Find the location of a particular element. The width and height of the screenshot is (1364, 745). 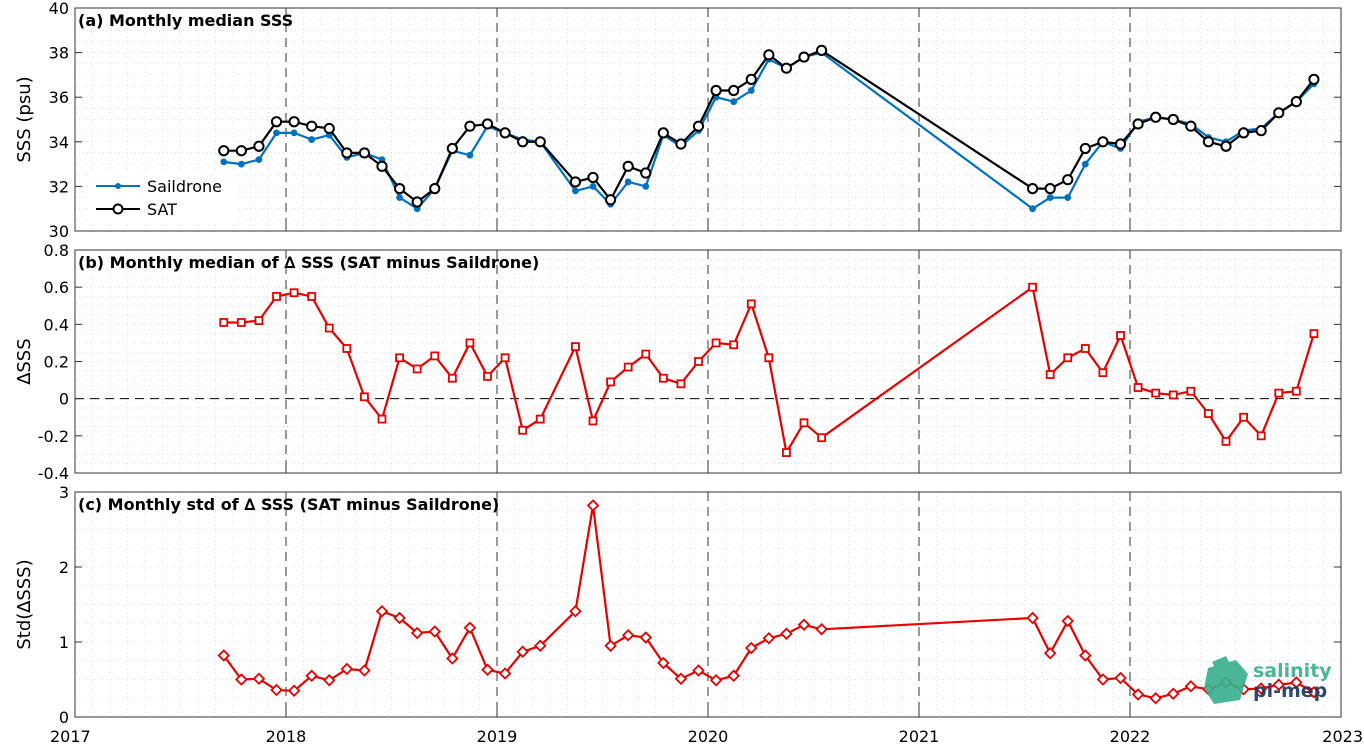

y-tick-label: 3 is located at coordinates (64, 492).